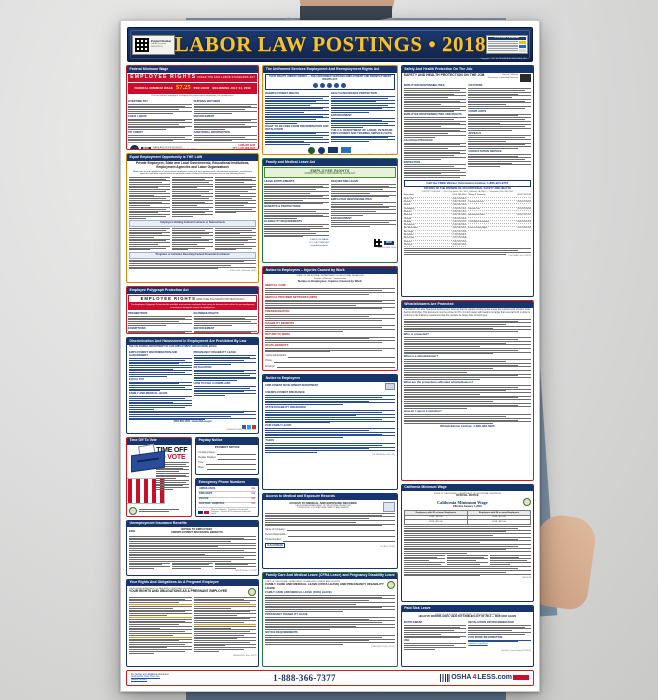  Describe the element at coordinates (183, 88) in the screenshot. I see `fmw-wage-amount: $7.25` at that location.